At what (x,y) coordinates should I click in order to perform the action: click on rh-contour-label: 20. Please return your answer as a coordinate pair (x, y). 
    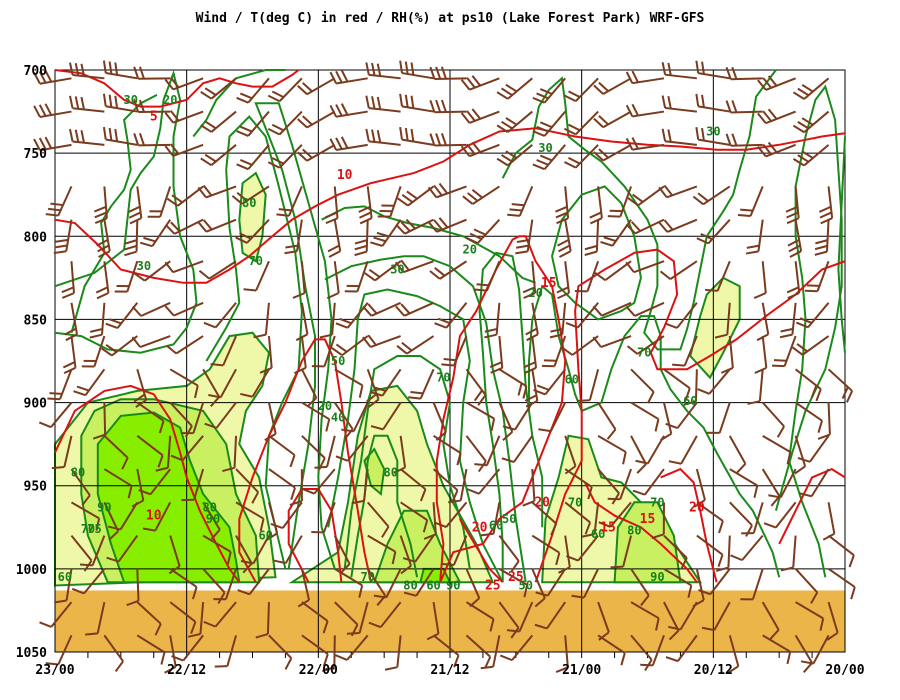
    Looking at the image, I should click on (325, 406).